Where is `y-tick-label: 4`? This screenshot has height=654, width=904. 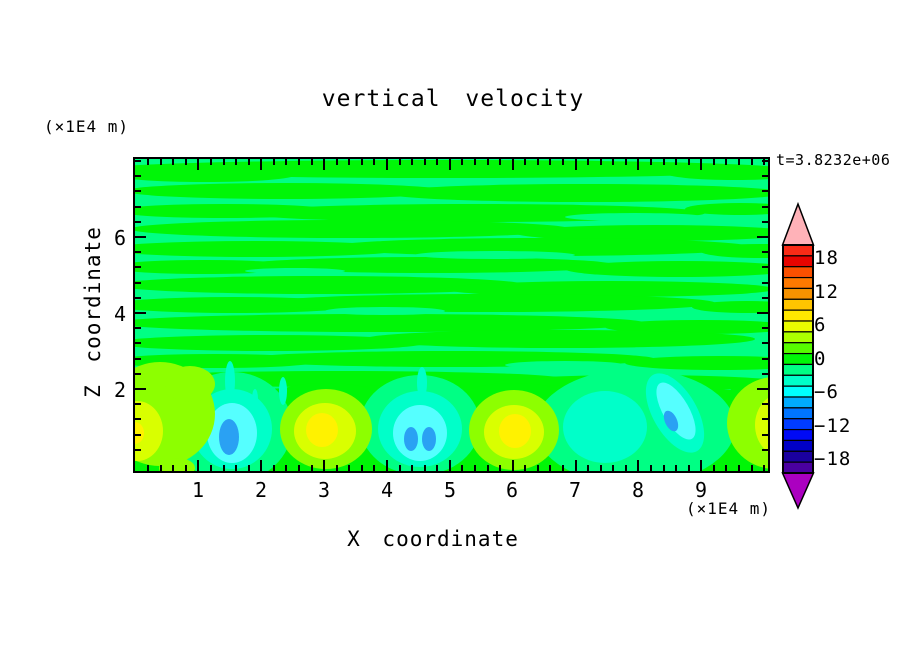
y-tick-label: 4 is located at coordinates (119, 314).